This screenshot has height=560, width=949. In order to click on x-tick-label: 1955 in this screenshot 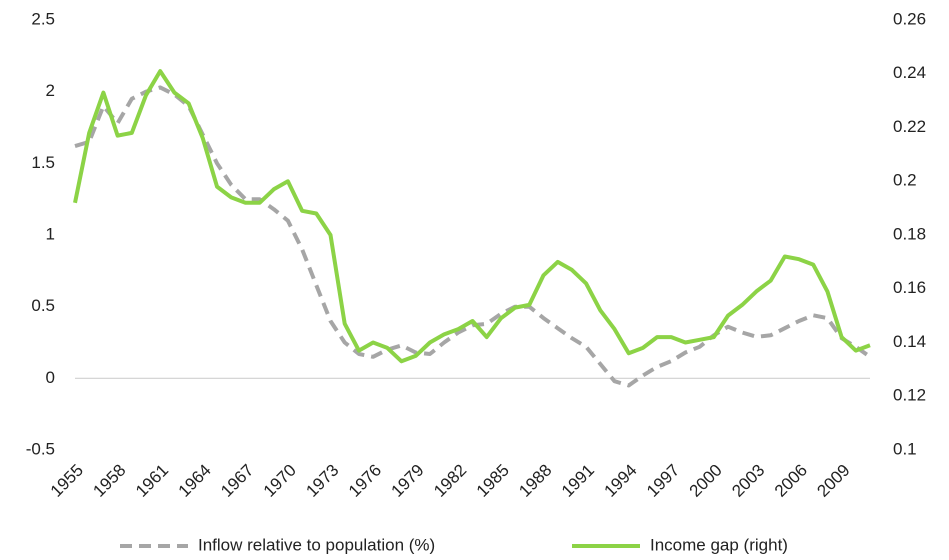, I will do `click(67, 481)`.